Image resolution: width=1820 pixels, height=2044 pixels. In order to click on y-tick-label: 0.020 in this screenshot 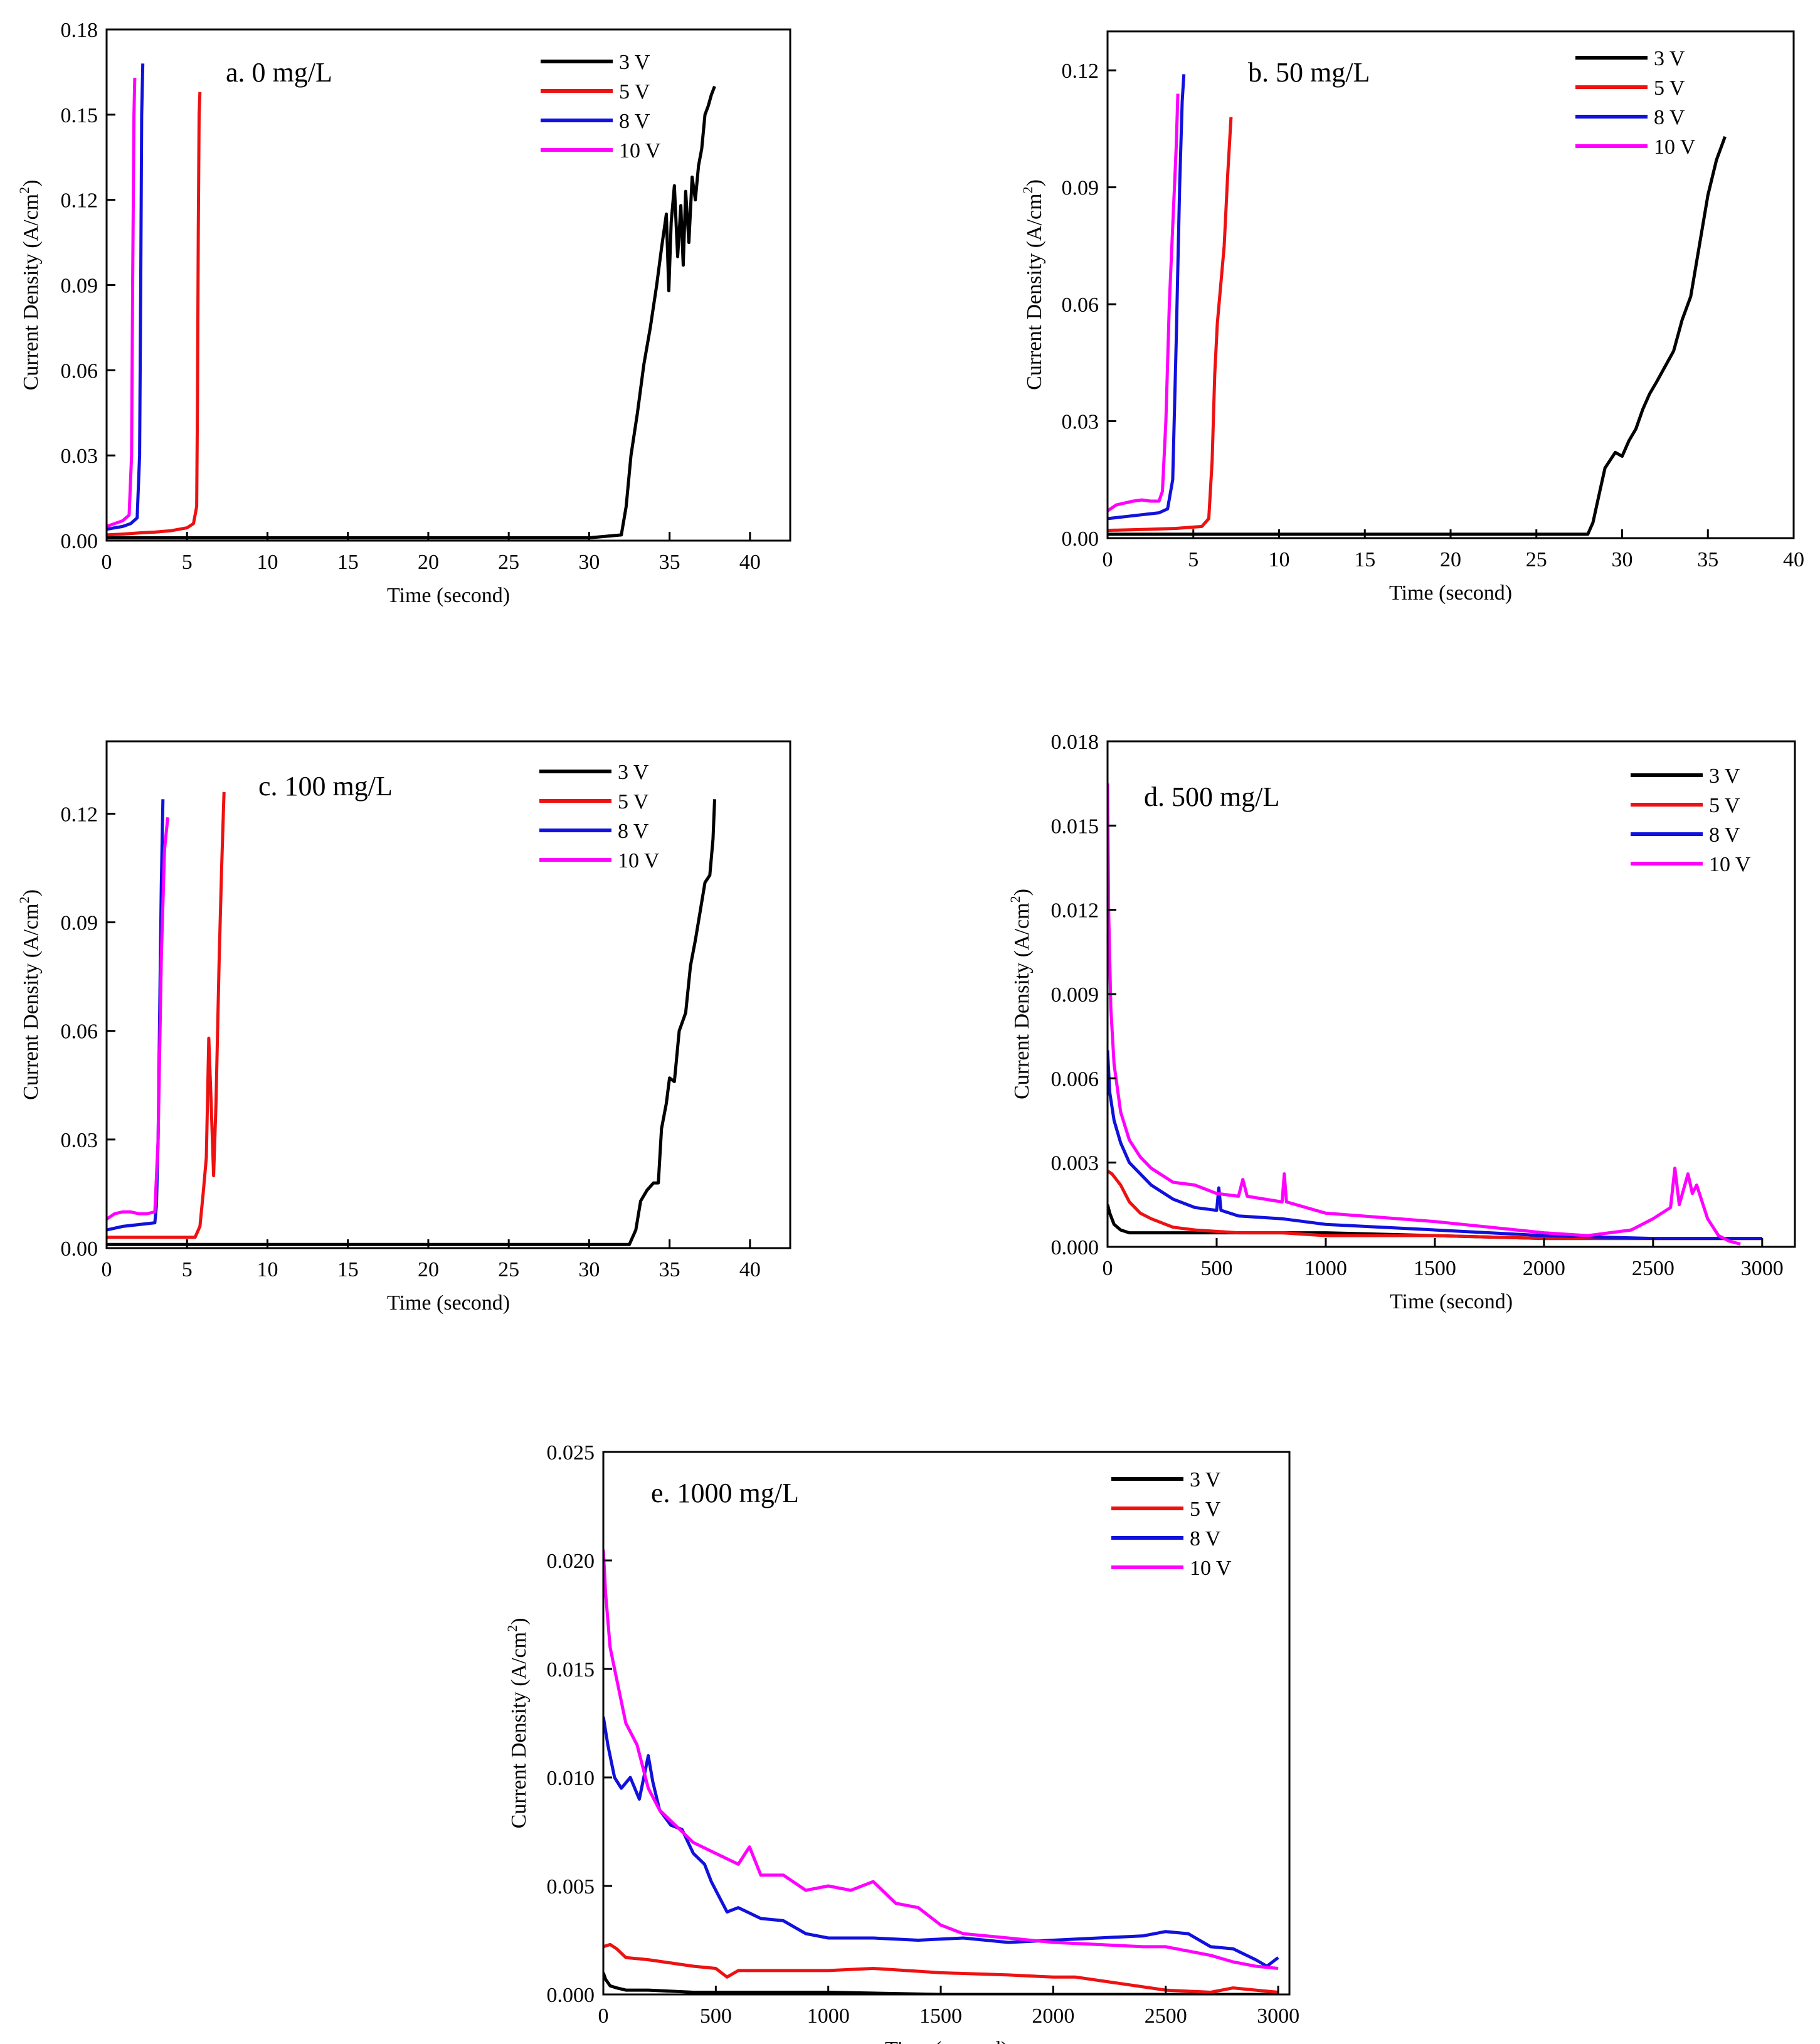, I will do `click(571, 1561)`.